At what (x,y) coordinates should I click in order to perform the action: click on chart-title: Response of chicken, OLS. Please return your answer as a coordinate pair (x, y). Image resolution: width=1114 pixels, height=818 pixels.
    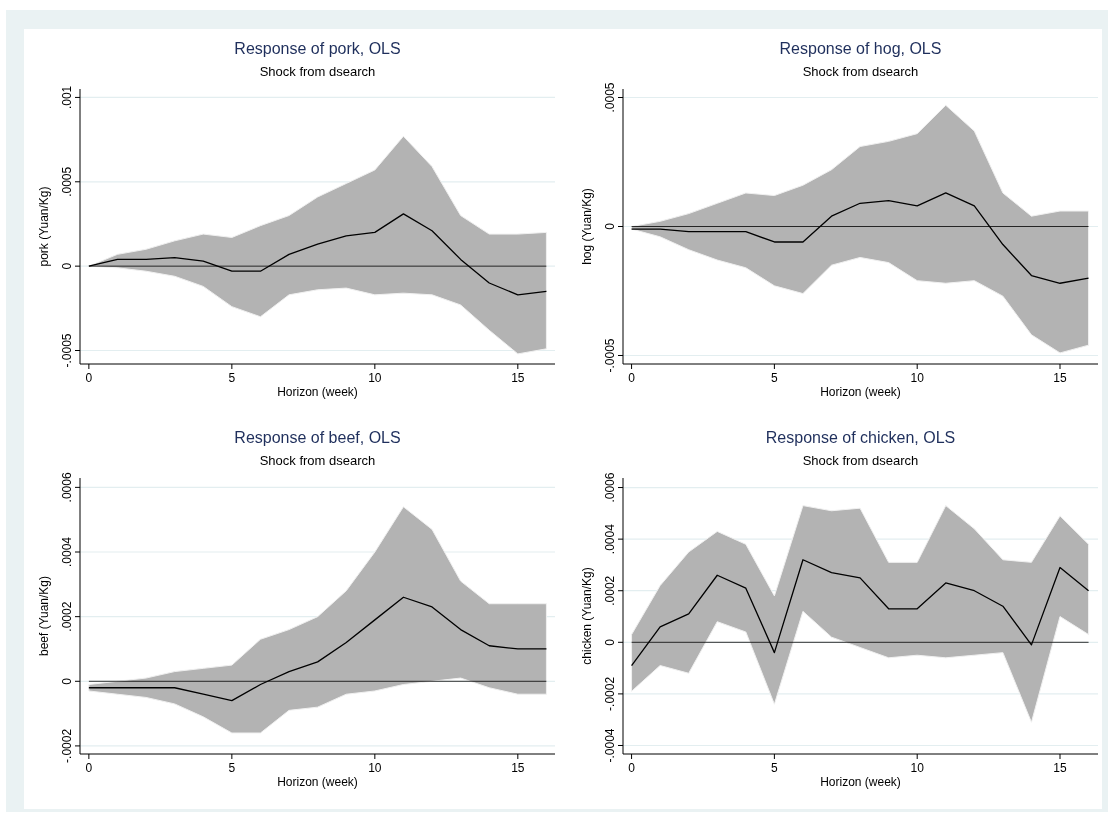
    Looking at the image, I should click on (860, 437).